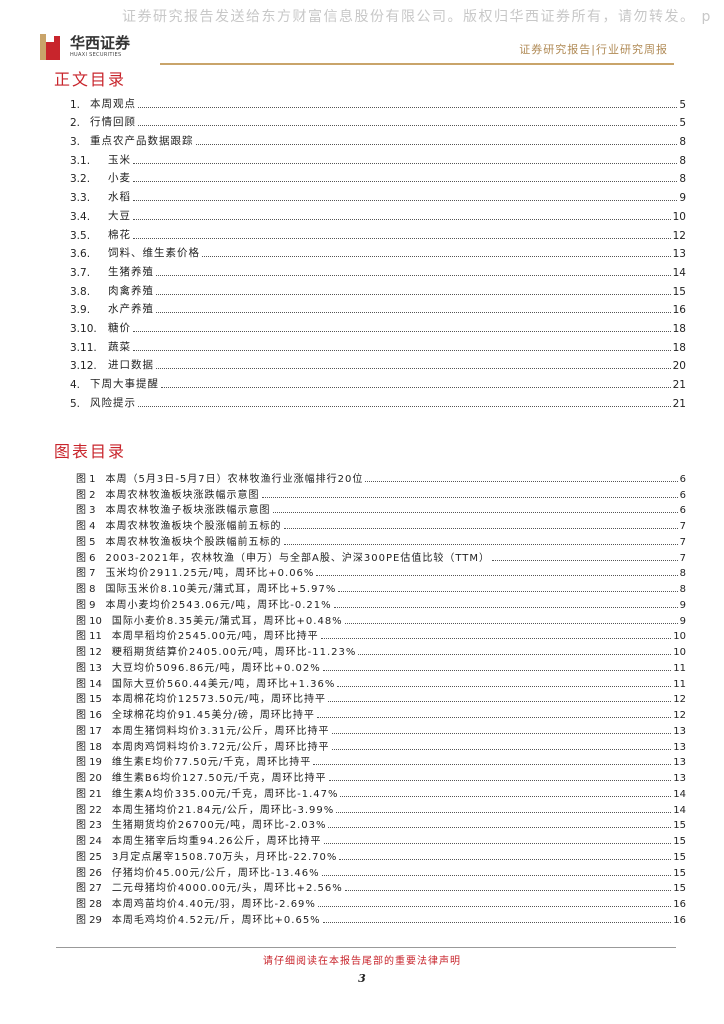  I want to click on toc-entry: 3.10. 糖价 18, so click(378, 325).